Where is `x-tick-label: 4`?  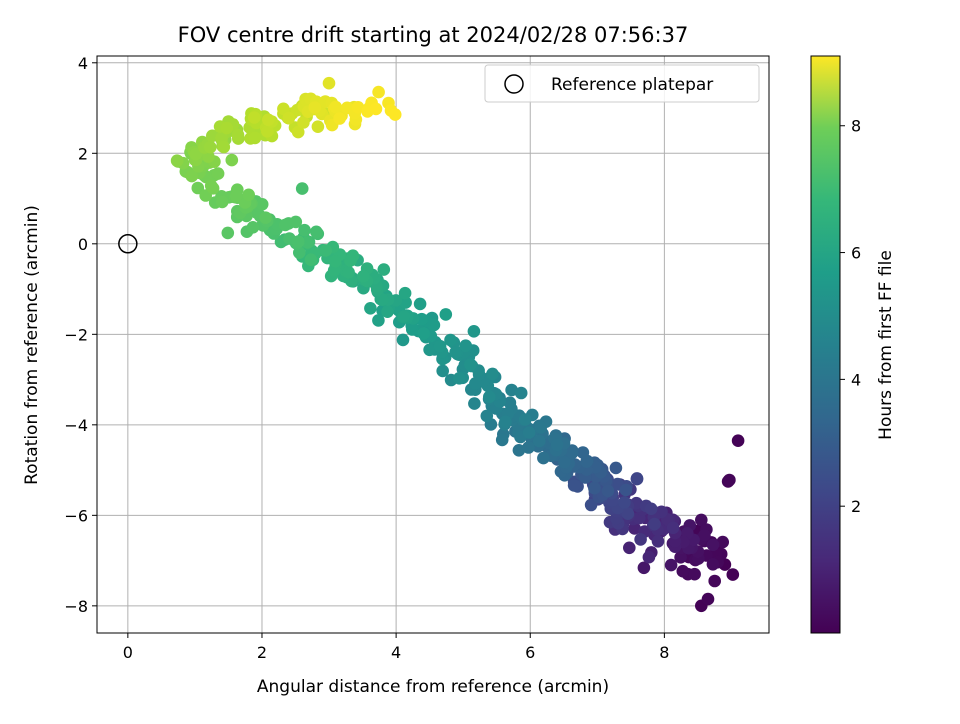
x-tick-label: 4 is located at coordinates (396, 652).